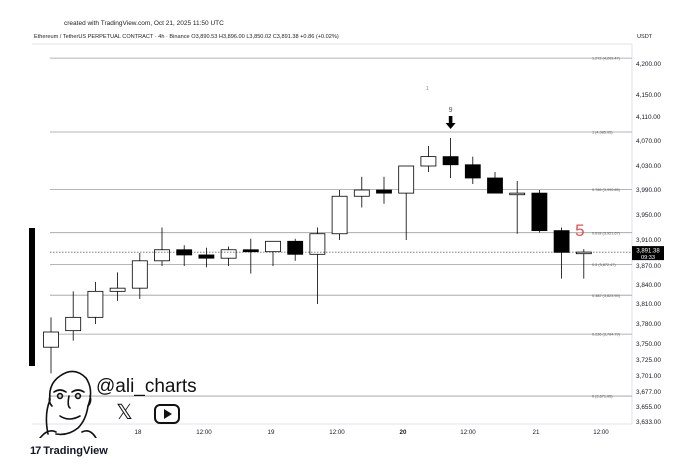 This screenshot has width=685, height=468. What do you see at coordinates (648, 392) in the screenshot?
I see `price-tick-label: 3,677.00` at bounding box center [648, 392].